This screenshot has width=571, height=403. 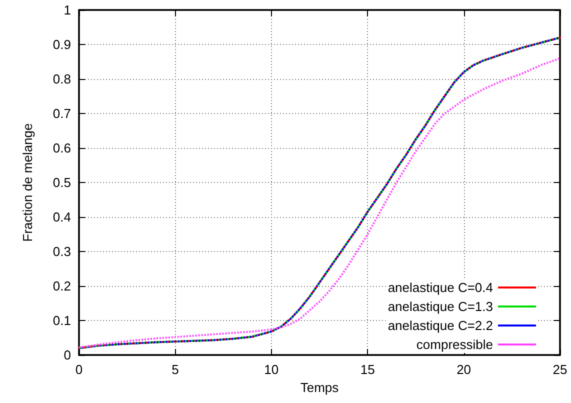 I want to click on legend-label: anelastique C=0.4, so click(x=440, y=287).